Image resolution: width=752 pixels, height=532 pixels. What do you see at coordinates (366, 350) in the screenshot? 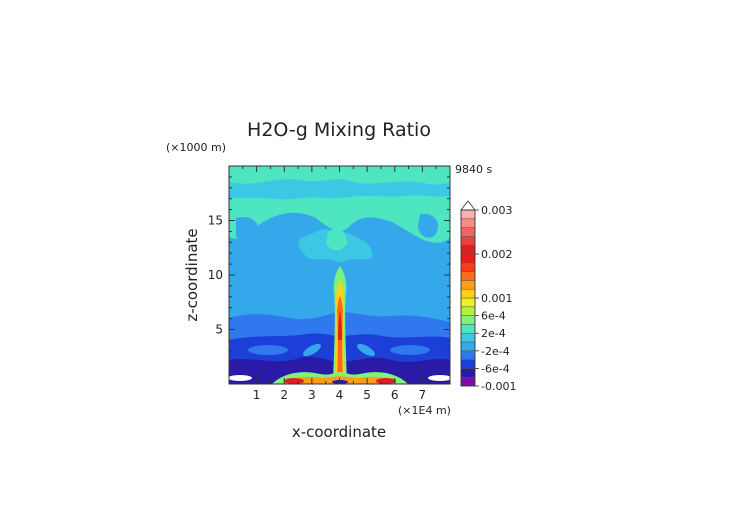
I see `pocket-mid-right` at bounding box center [366, 350].